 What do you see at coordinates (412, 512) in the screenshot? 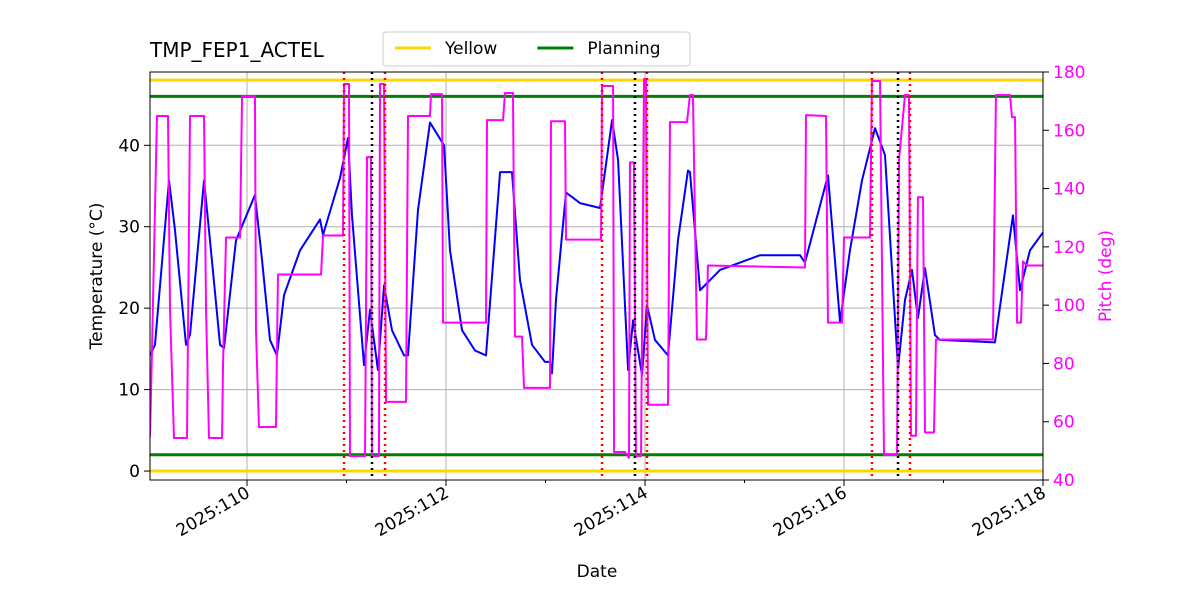
I see `x-tick-label: 2025:112` at bounding box center [412, 512].